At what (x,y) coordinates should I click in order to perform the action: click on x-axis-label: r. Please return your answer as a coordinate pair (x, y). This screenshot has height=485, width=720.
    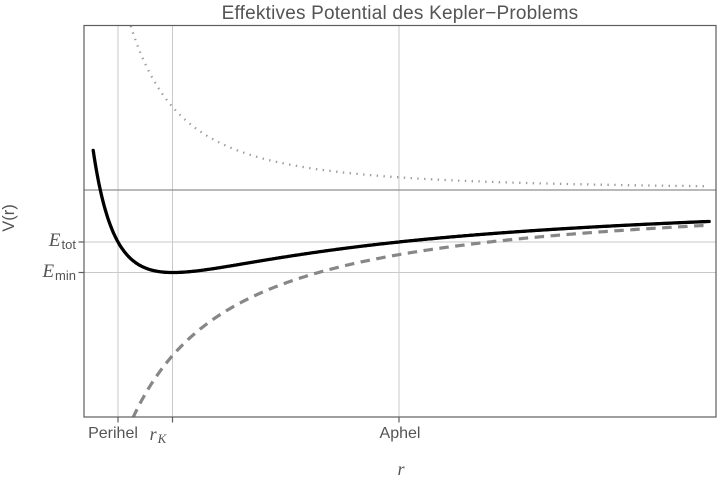
    Looking at the image, I should click on (401, 469).